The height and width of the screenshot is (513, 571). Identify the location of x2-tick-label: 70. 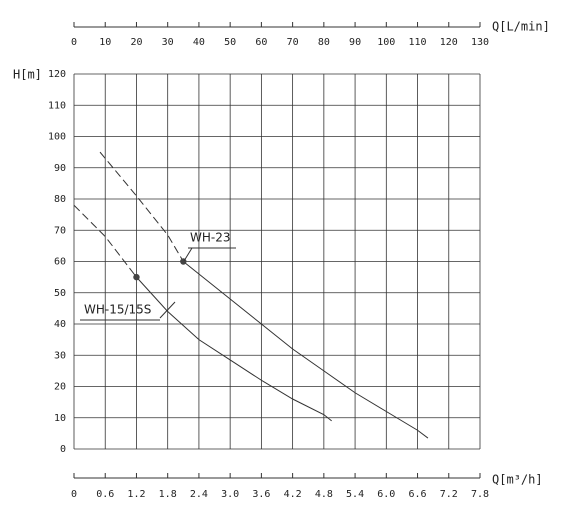
(293, 42).